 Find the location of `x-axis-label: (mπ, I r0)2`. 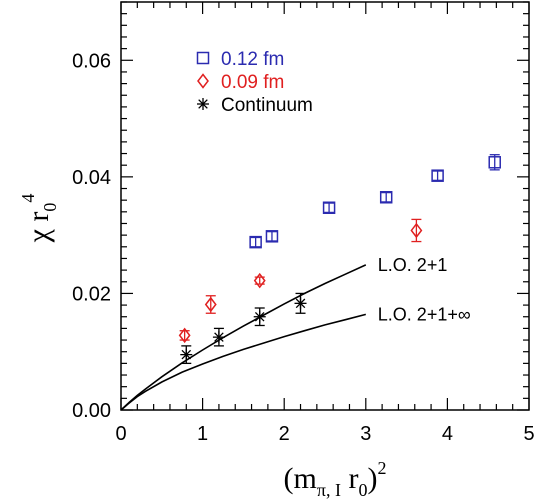

x-axis-label: (mπ, I r0)2 is located at coordinates (335, 478).